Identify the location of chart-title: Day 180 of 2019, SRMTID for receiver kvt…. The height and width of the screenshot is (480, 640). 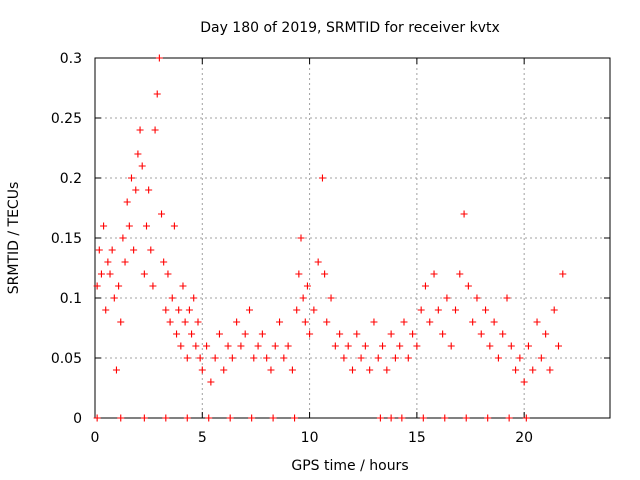
(350, 28).